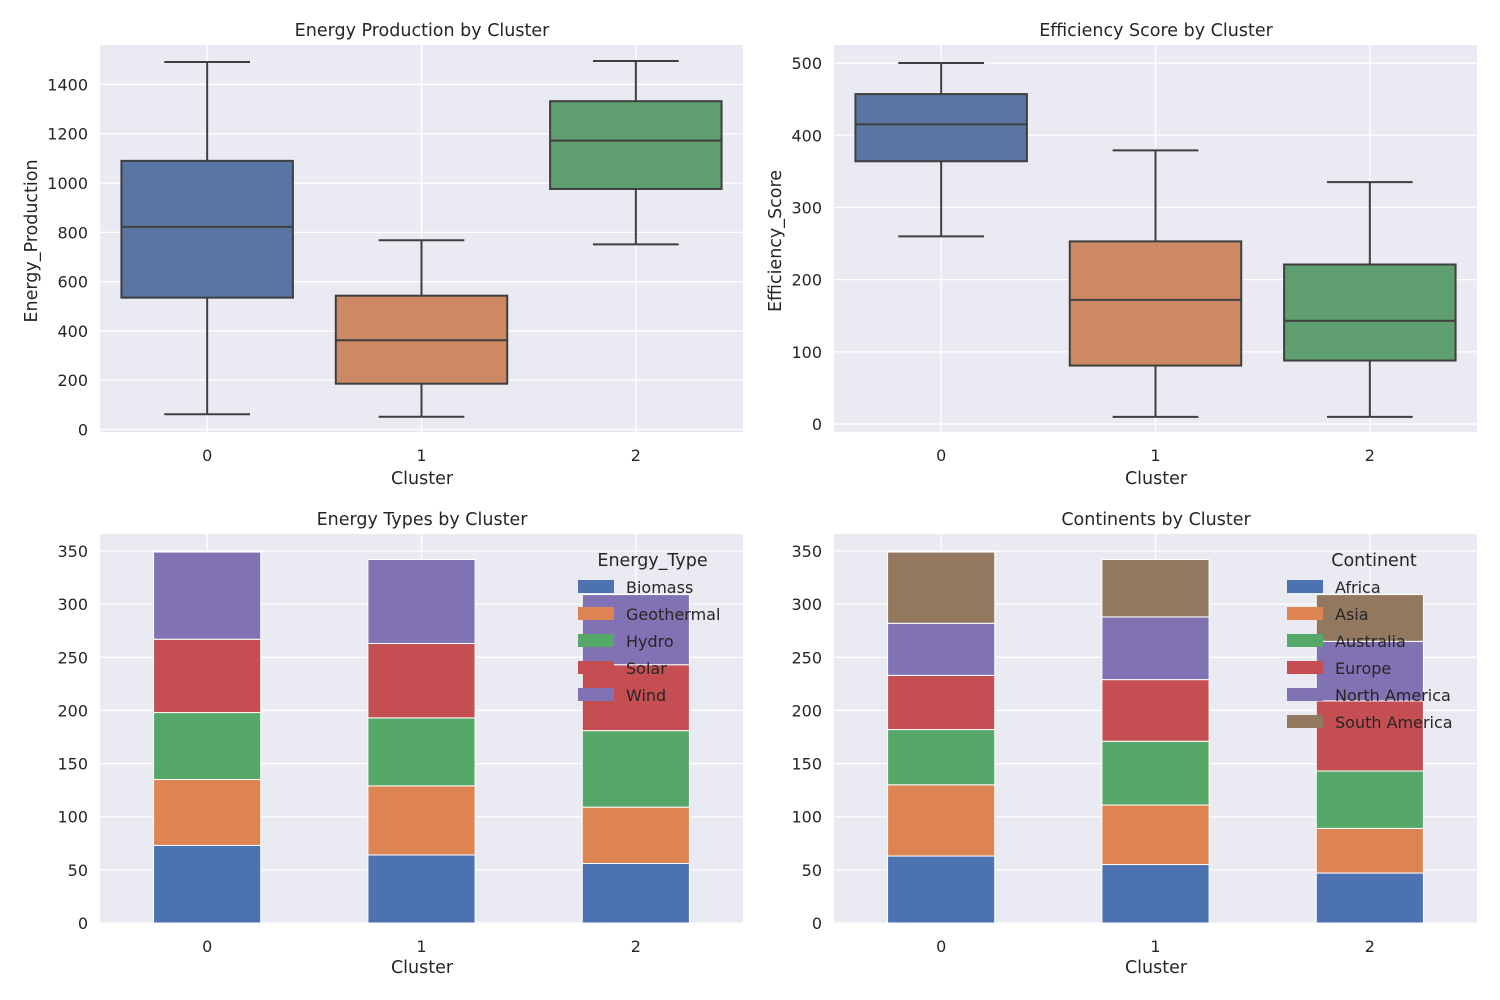  I want to click on y-tick-label: 1400, so click(67, 84).